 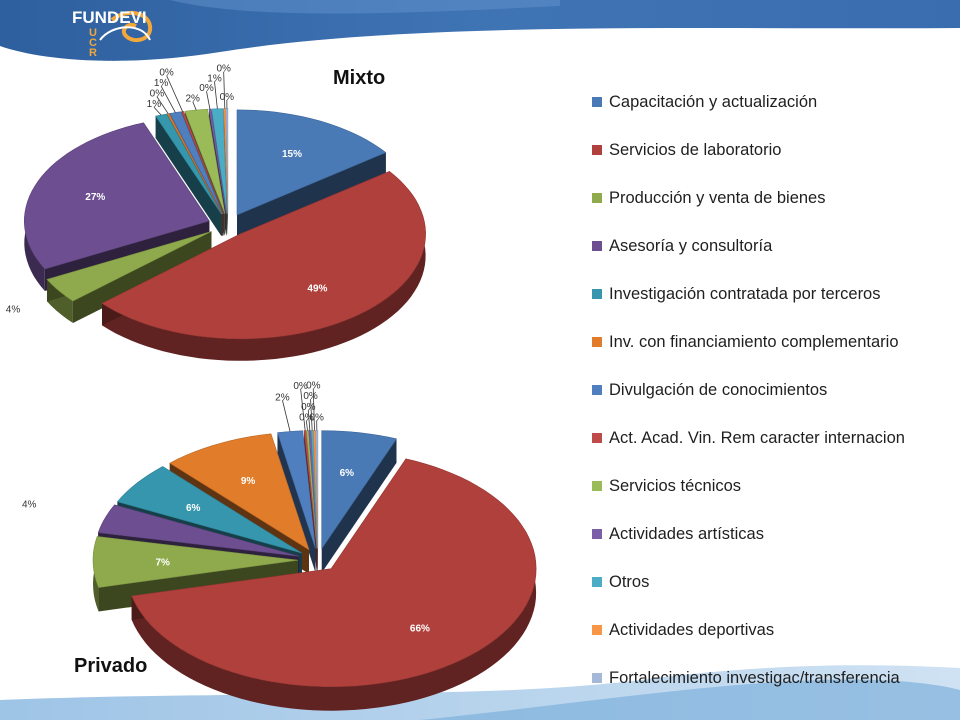 What do you see at coordinates (772, 486) in the screenshot?
I see `legend-item: Servicios técnicos` at bounding box center [772, 486].